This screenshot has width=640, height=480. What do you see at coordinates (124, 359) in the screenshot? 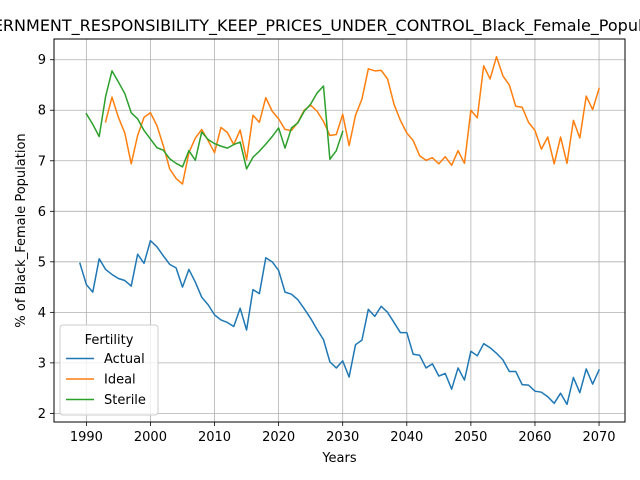
I see `legend-label-actual: Actual` at bounding box center [124, 359].